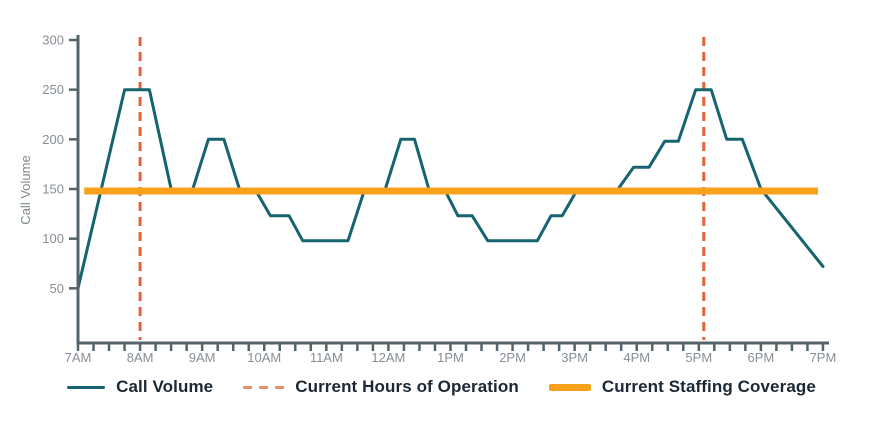 The image size is (883, 445). What do you see at coordinates (264, 387) in the screenshot?
I see `dashed-line-swatch-icon` at bounding box center [264, 387].